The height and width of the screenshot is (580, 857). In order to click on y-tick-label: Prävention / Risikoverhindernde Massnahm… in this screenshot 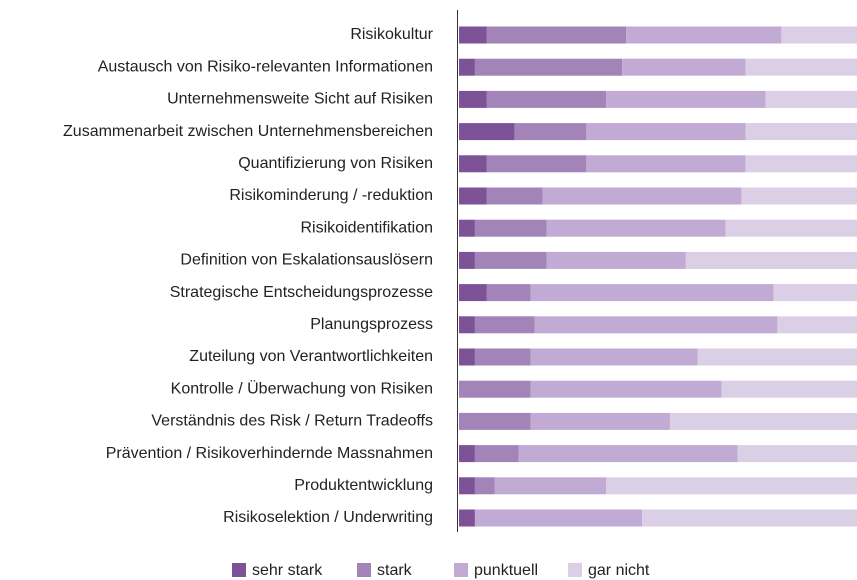, I will do `click(269, 453)`.